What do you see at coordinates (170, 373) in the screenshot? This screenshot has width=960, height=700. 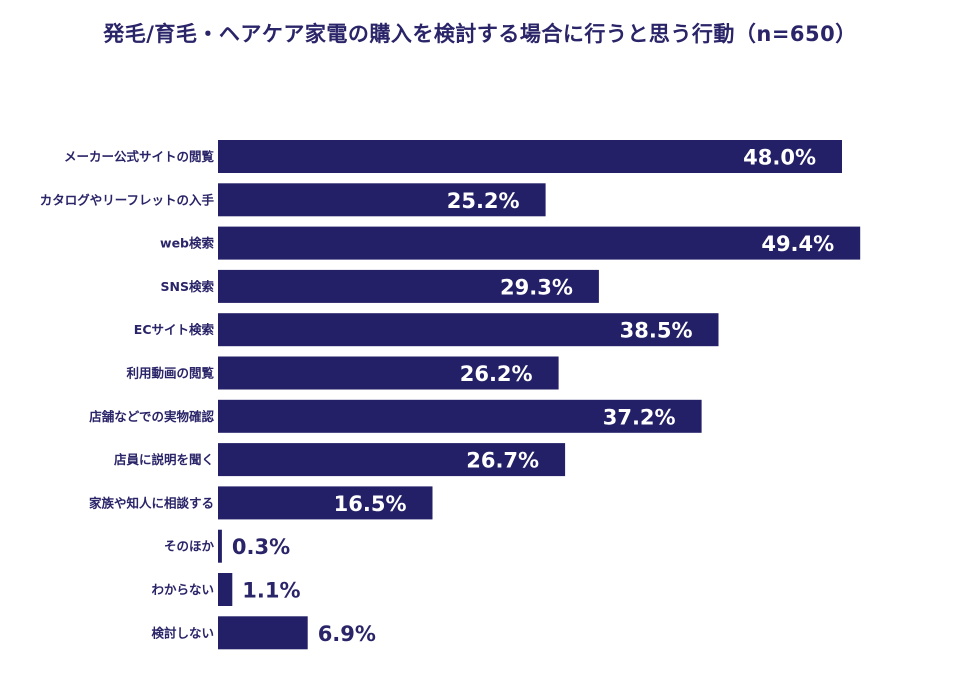 I see `category-label: 利用動画の閲覧` at bounding box center [170, 373].